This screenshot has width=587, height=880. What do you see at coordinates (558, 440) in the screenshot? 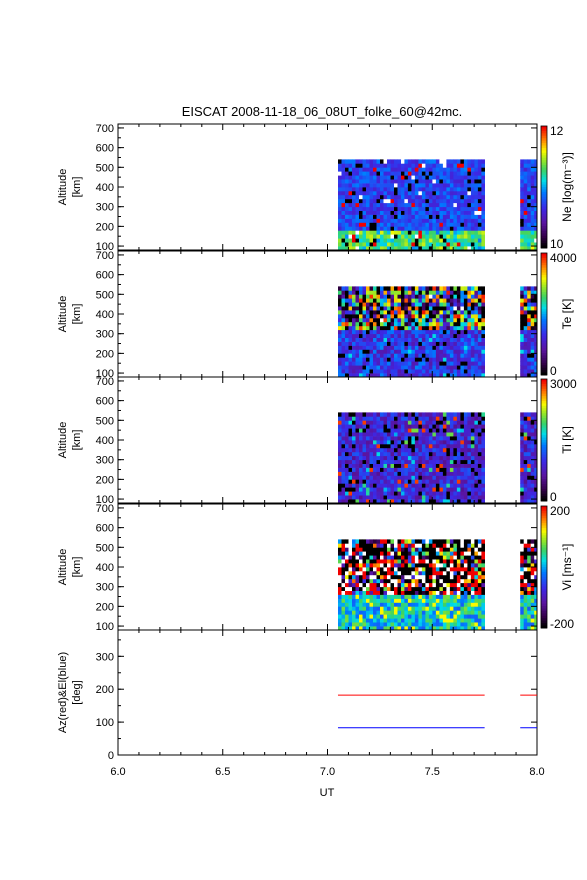
I see `colorbar: 3000 0 Ti [K]` at bounding box center [558, 440].